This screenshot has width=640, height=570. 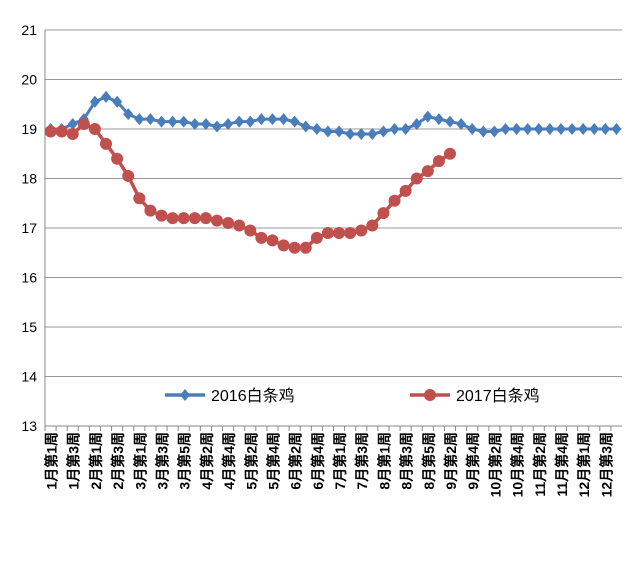 What do you see at coordinates (606, 464) in the screenshot?
I see `x-tick-label: 12月第3周` at bounding box center [606, 464].